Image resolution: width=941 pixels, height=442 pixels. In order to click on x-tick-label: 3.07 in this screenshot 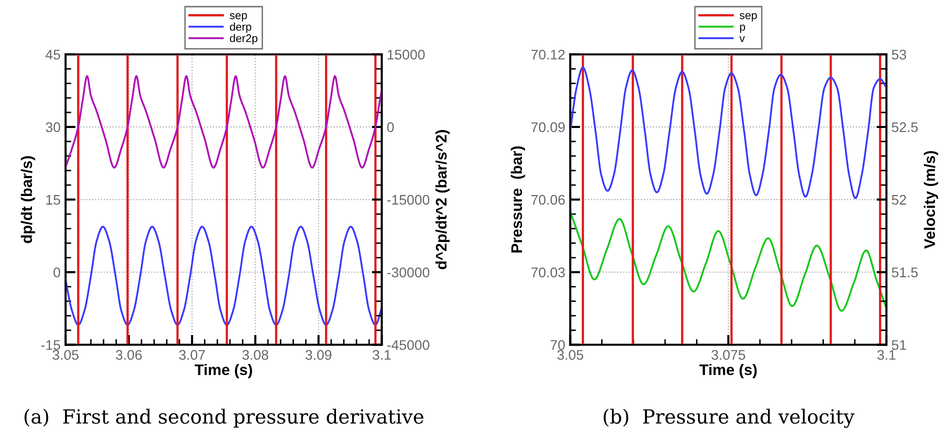, I will do `click(192, 355)`.